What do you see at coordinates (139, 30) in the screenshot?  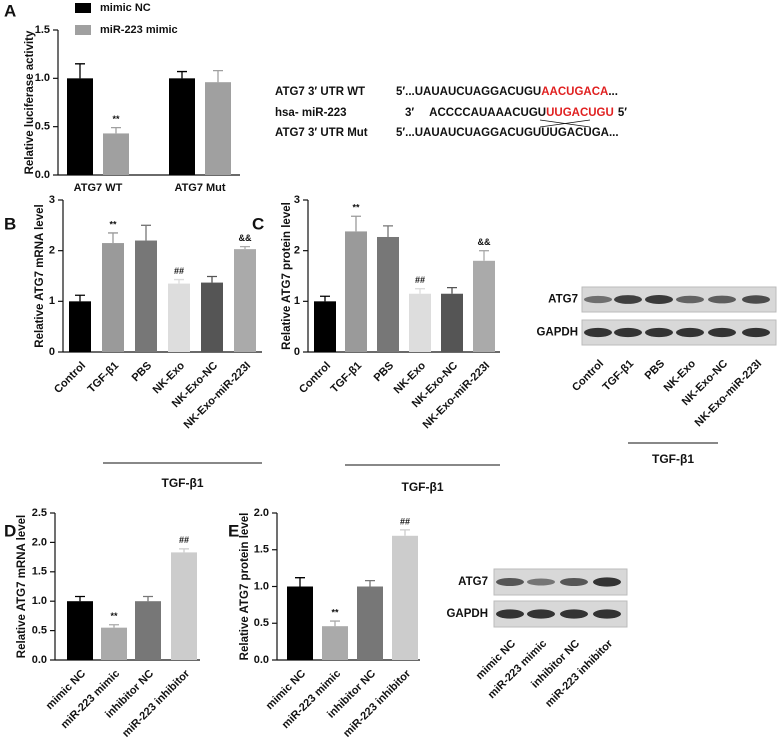 I see `legend-label: miR-223 mimic` at bounding box center [139, 30].